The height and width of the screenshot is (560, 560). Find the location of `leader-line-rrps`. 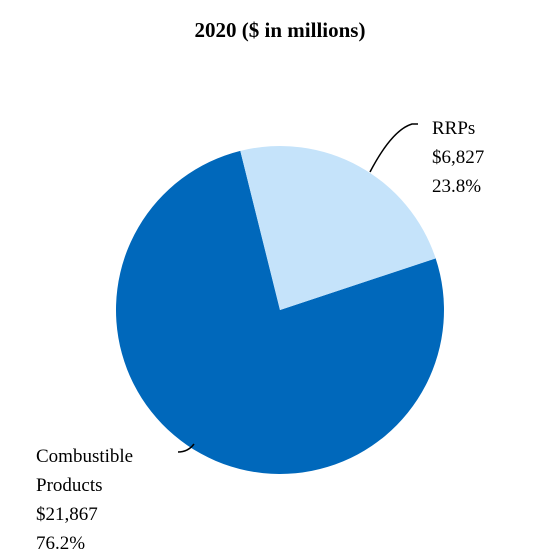

leader-line-rrps is located at coordinates (393, 148).